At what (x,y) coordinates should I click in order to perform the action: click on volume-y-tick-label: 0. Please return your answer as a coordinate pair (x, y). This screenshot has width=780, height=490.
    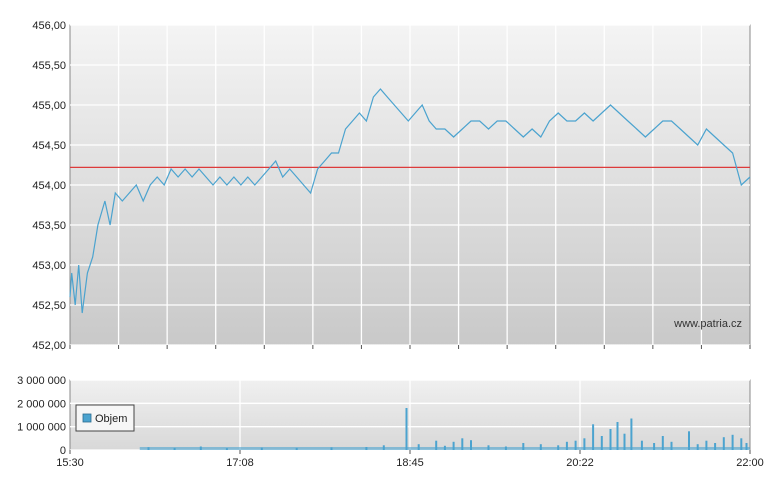
    Looking at the image, I should click on (63, 451).